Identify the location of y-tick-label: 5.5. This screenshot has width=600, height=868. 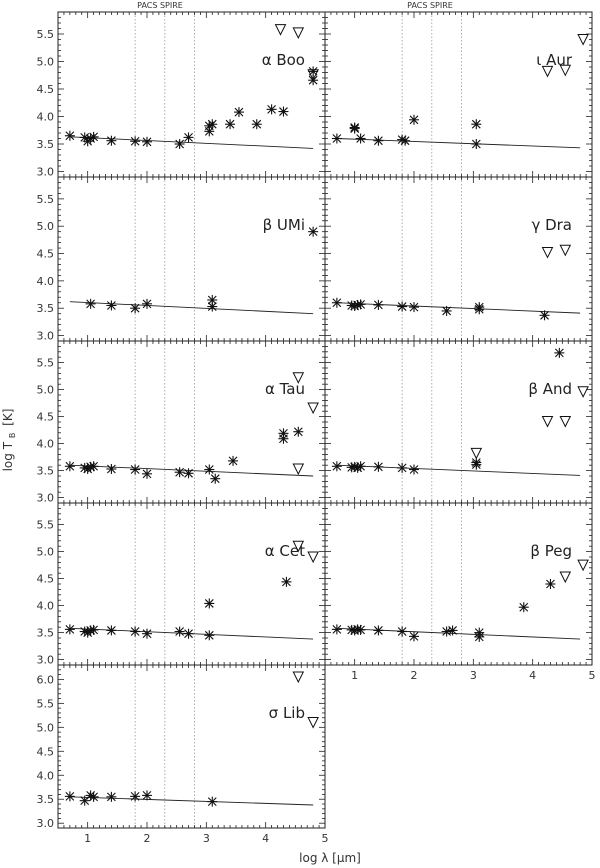
(46, 363).